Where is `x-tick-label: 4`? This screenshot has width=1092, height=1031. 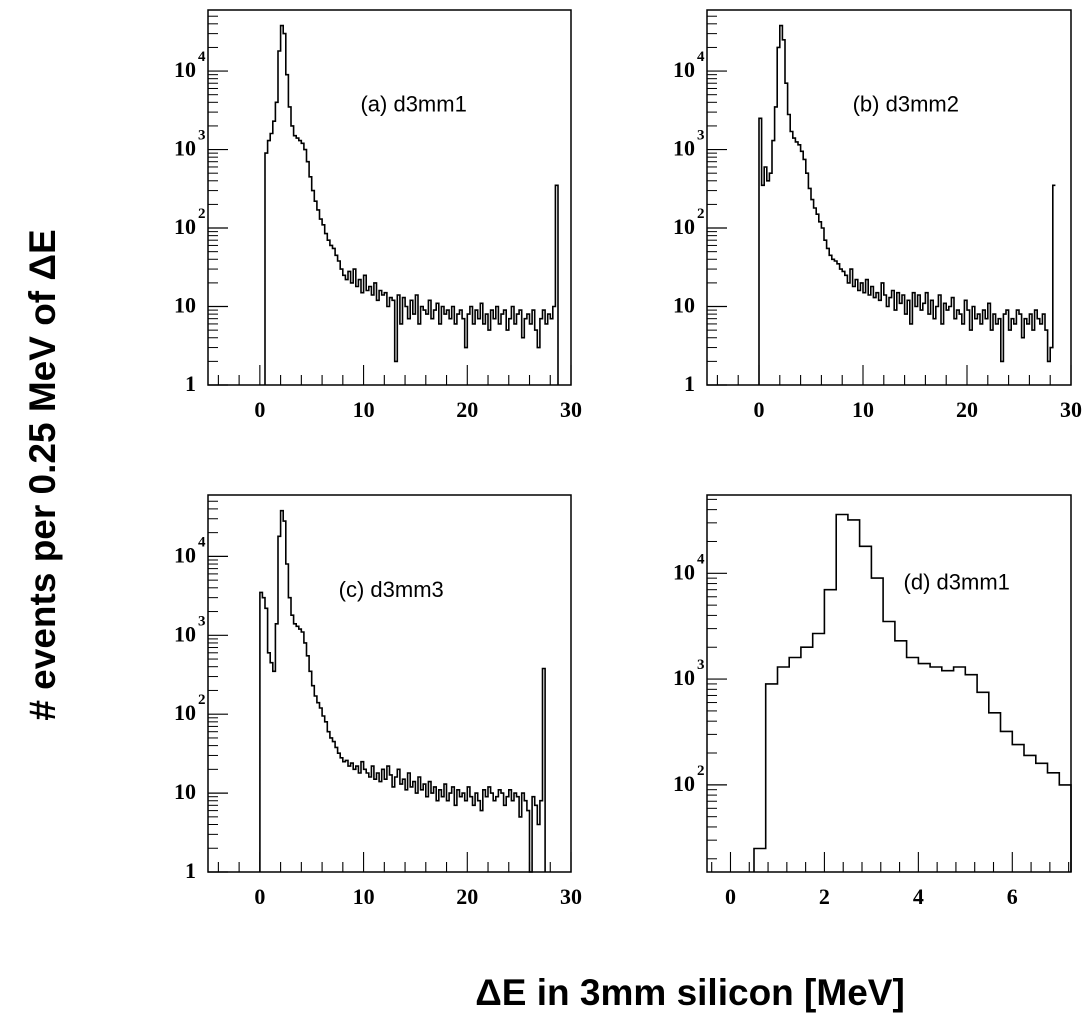
x-tick-label: 4 is located at coordinates (918, 896).